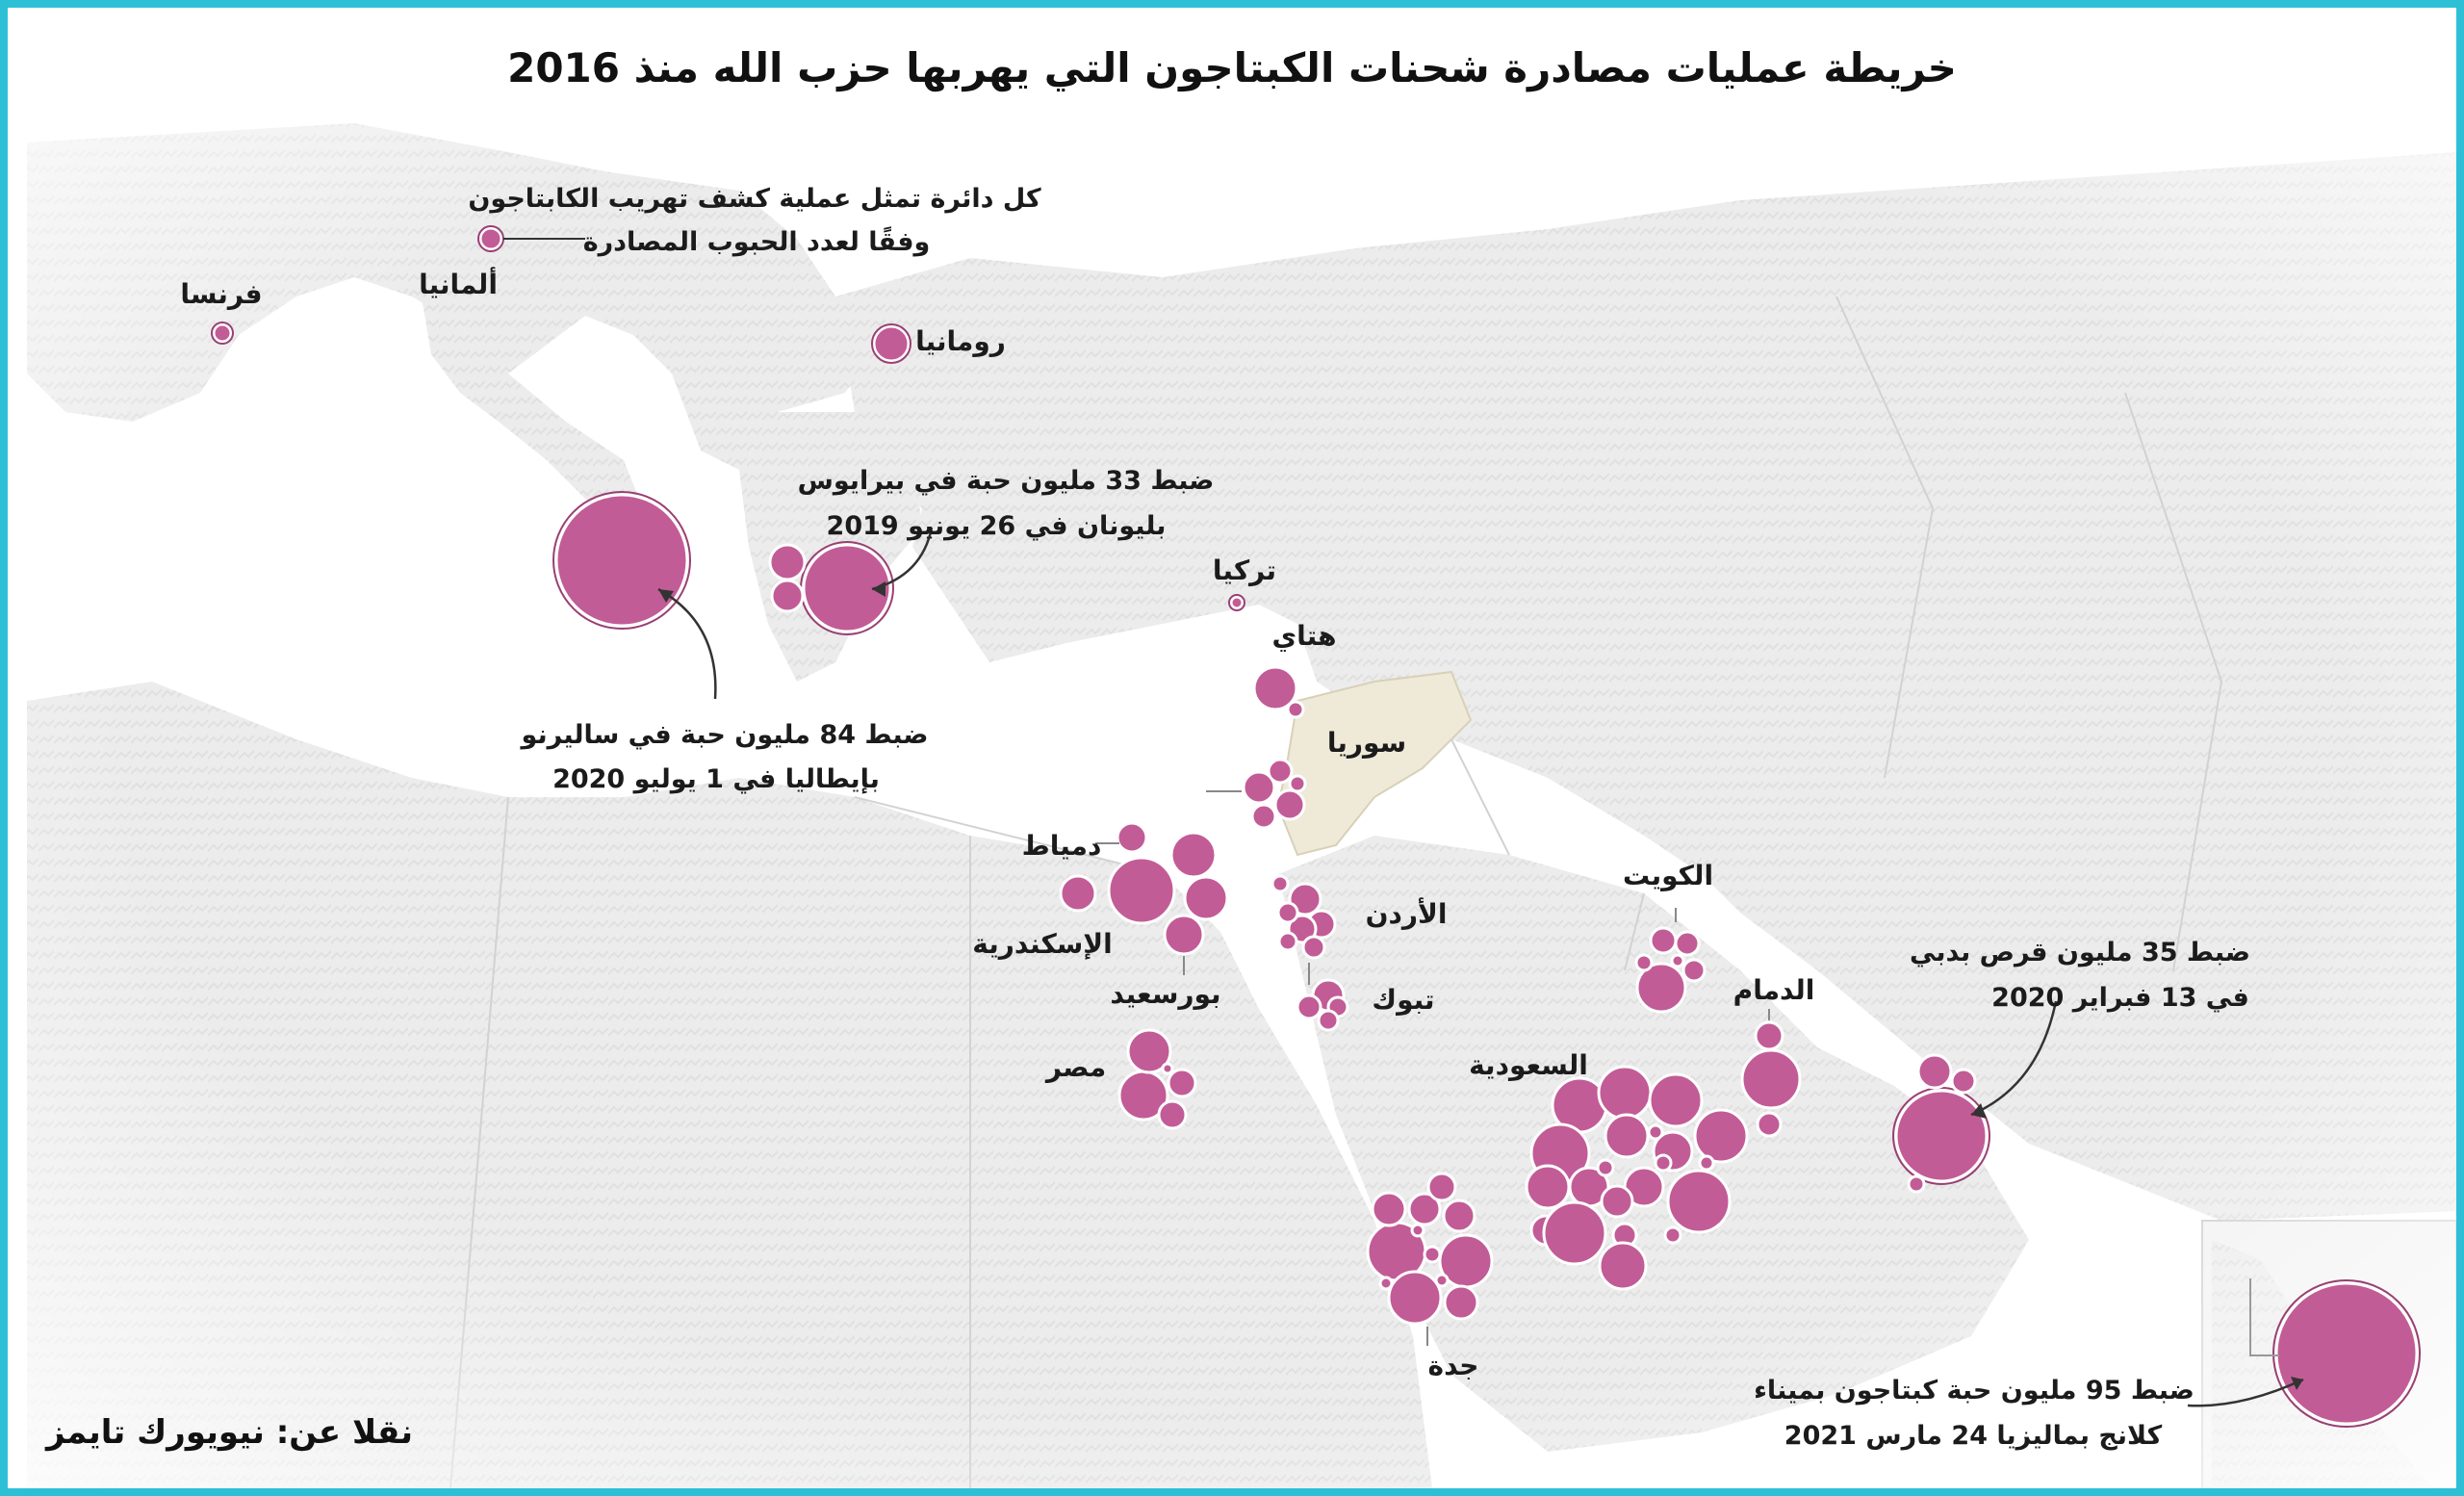  I want to click on label-damietta: دمياط, so click(1062, 846).